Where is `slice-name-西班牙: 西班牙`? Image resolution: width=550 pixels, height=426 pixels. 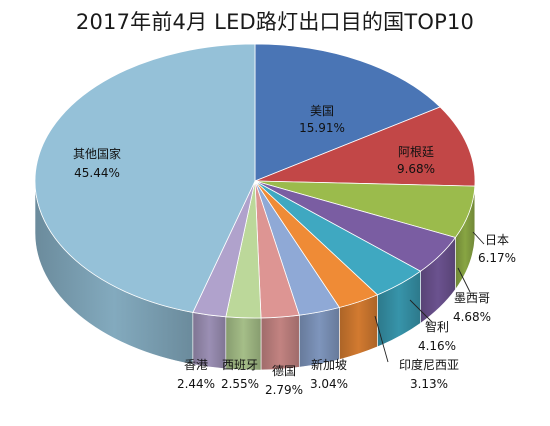 slice-name-西班牙: 西班牙 is located at coordinates (240, 365).